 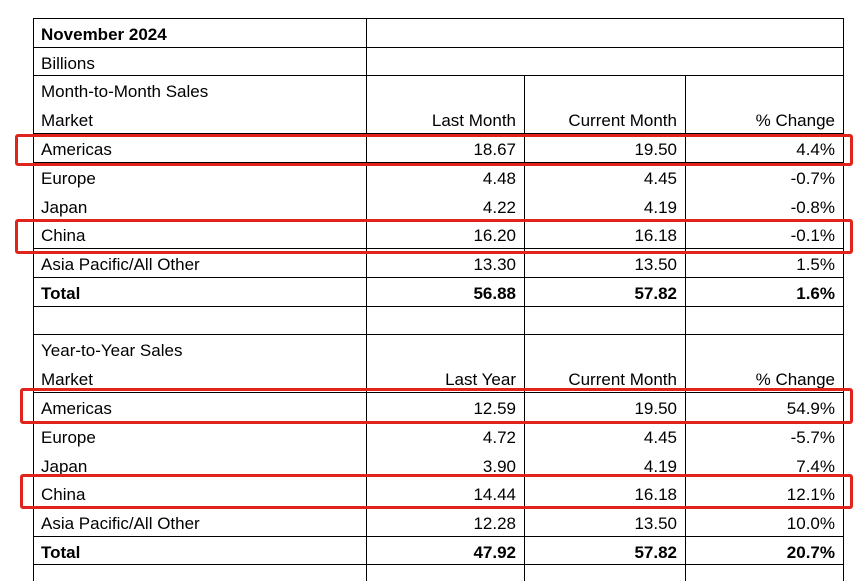 What do you see at coordinates (125, 91) in the screenshot?
I see `section-caption: Month-to-Month Sales` at bounding box center [125, 91].